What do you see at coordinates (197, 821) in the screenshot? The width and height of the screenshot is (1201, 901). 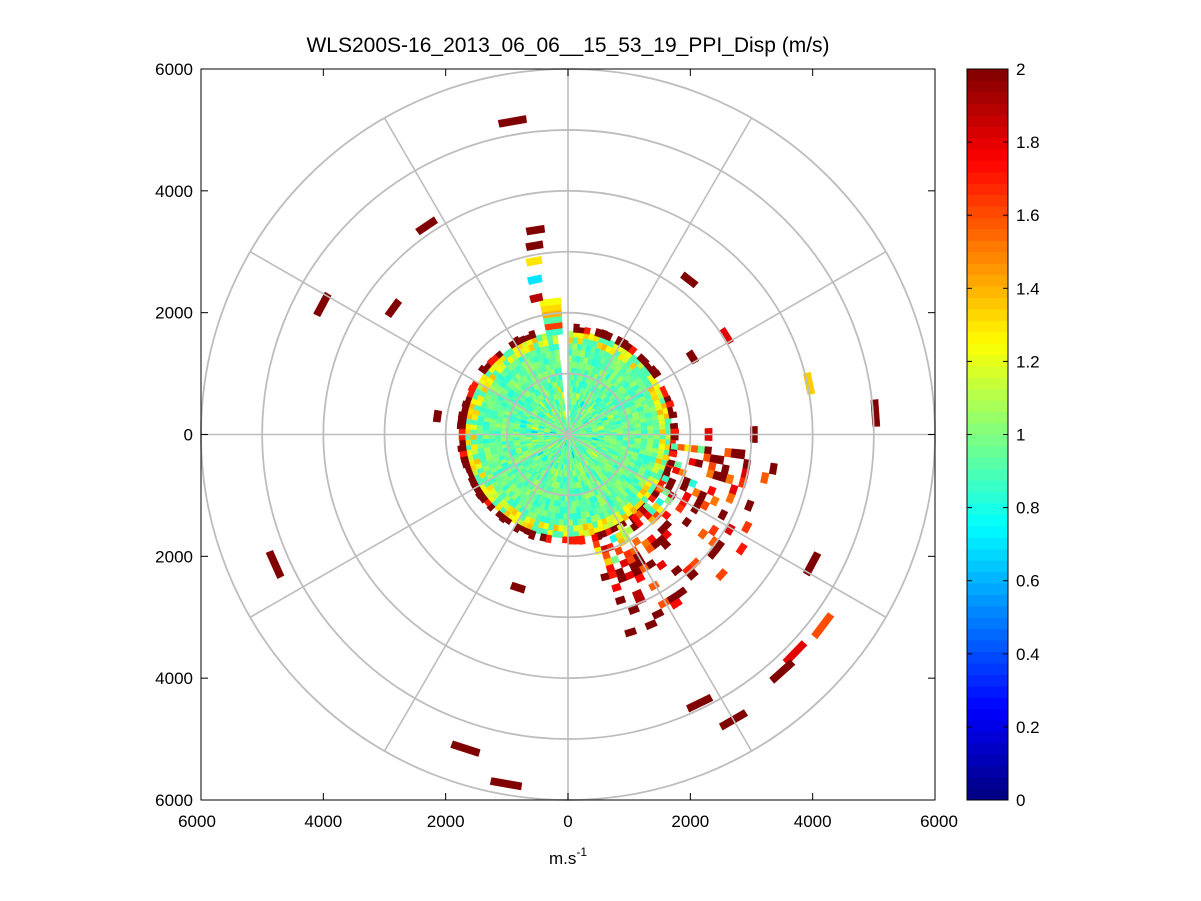 I see `x-tick-label: 6000` at bounding box center [197, 821].